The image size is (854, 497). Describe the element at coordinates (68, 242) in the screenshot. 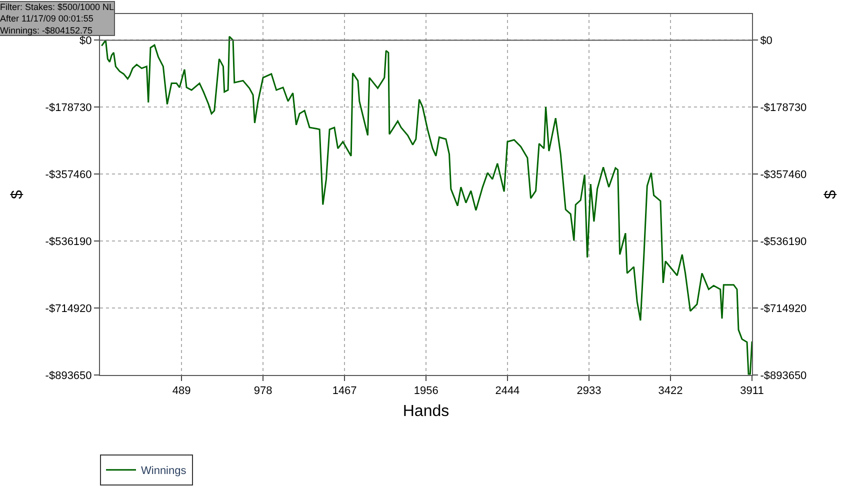

I see `y-tick-label: -$536190` at that location.